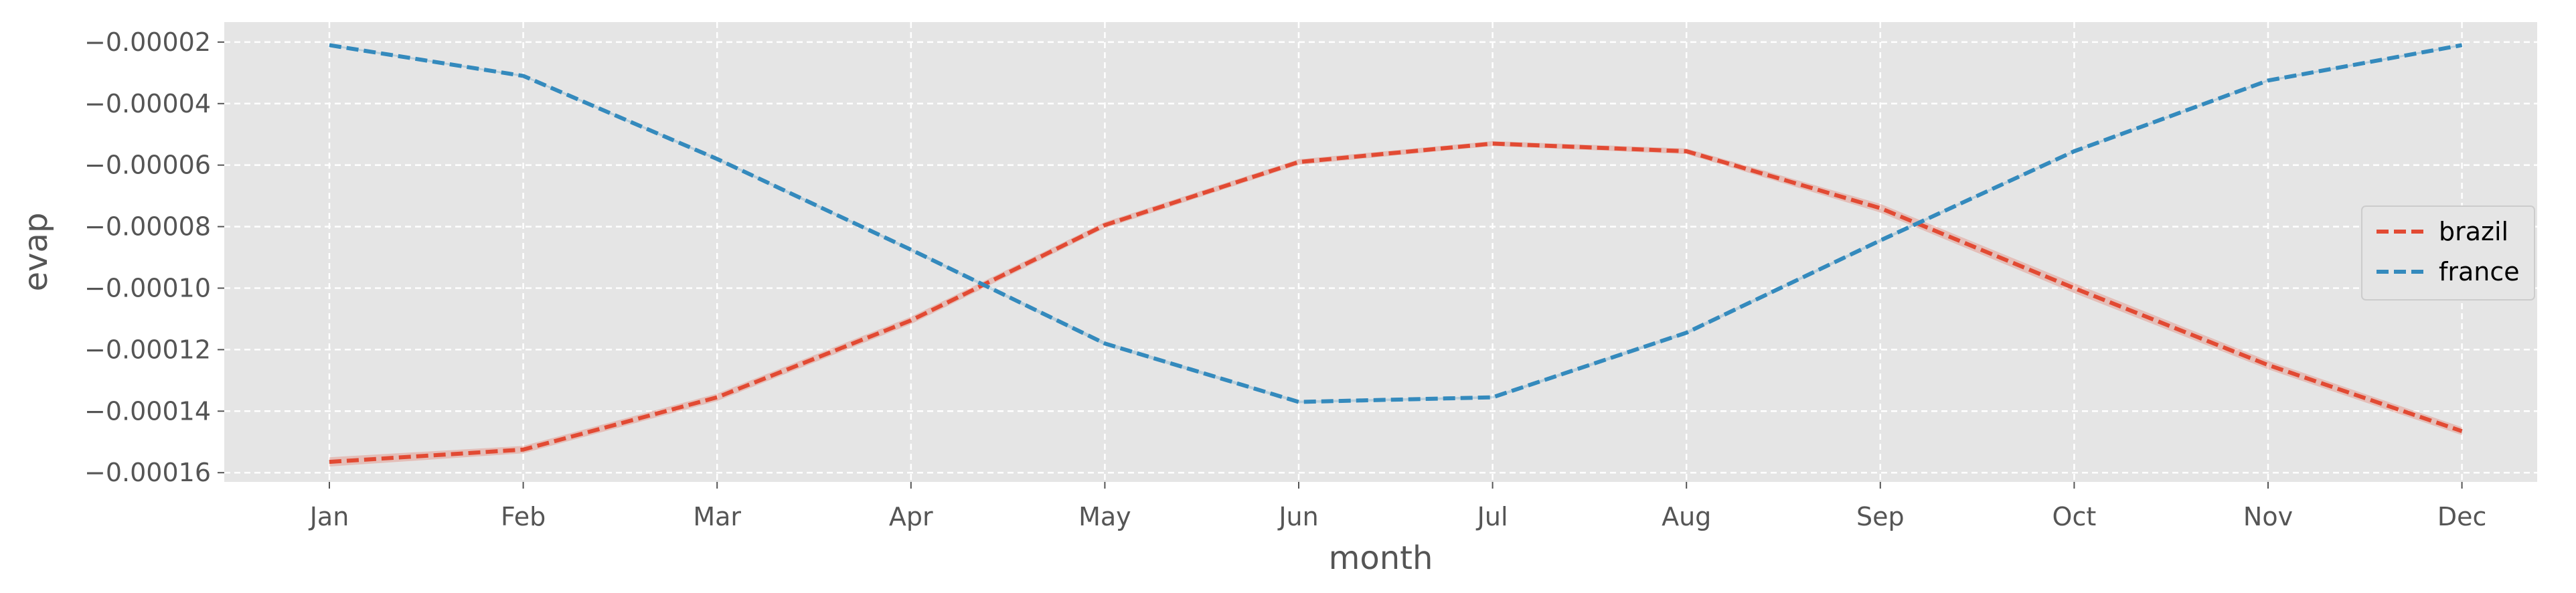 The height and width of the screenshot is (593, 2576). I want to click on x-tick-labels: Jan Feb Mar Apr May Jun Jul Aug Sep Oct Nov Dec, so click(1398, 506).